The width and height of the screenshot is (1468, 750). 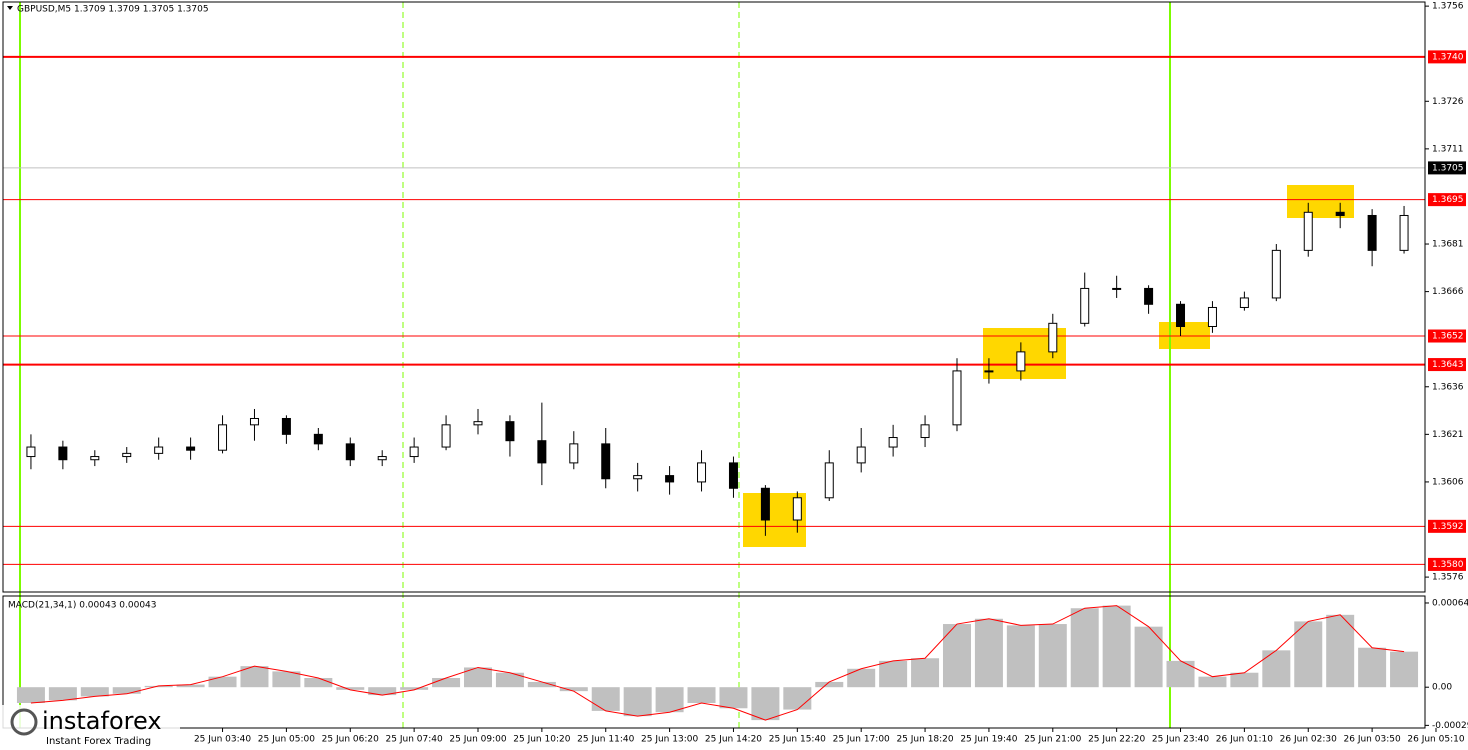 I want to click on chart-title: GBPUSD,M5 1.3709 1.3709 1.3705 1.3705, so click(x=113, y=10).